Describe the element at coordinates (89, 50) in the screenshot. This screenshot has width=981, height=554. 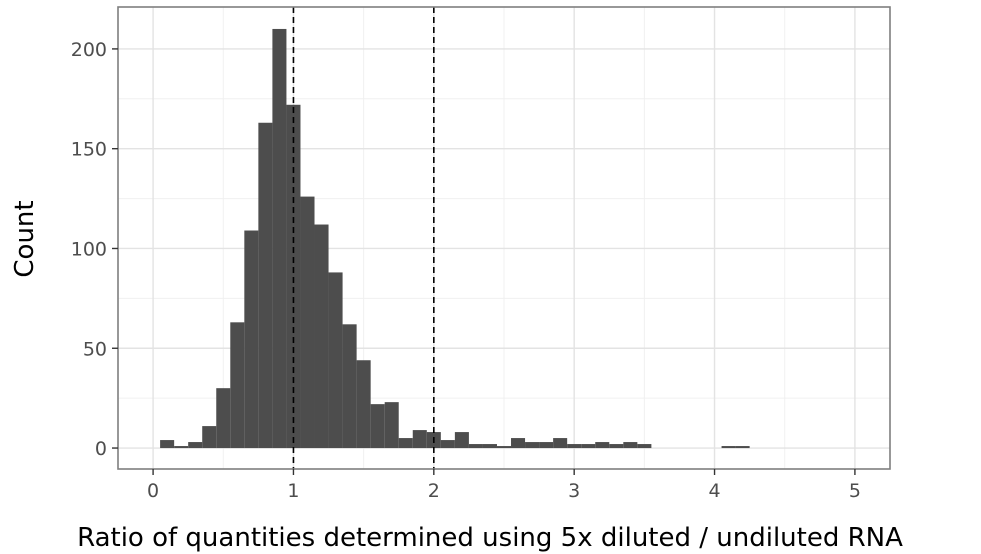
I see `y-tick-label: 200` at that location.